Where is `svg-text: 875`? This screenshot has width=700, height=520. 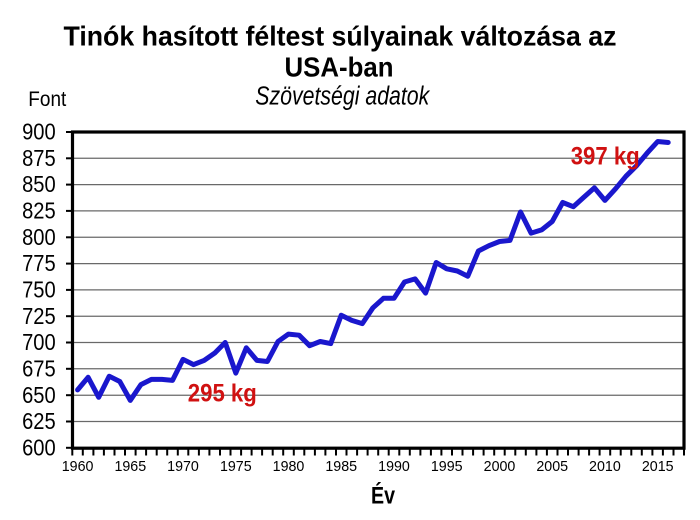
svg-text: 875 is located at coordinates (39, 158).